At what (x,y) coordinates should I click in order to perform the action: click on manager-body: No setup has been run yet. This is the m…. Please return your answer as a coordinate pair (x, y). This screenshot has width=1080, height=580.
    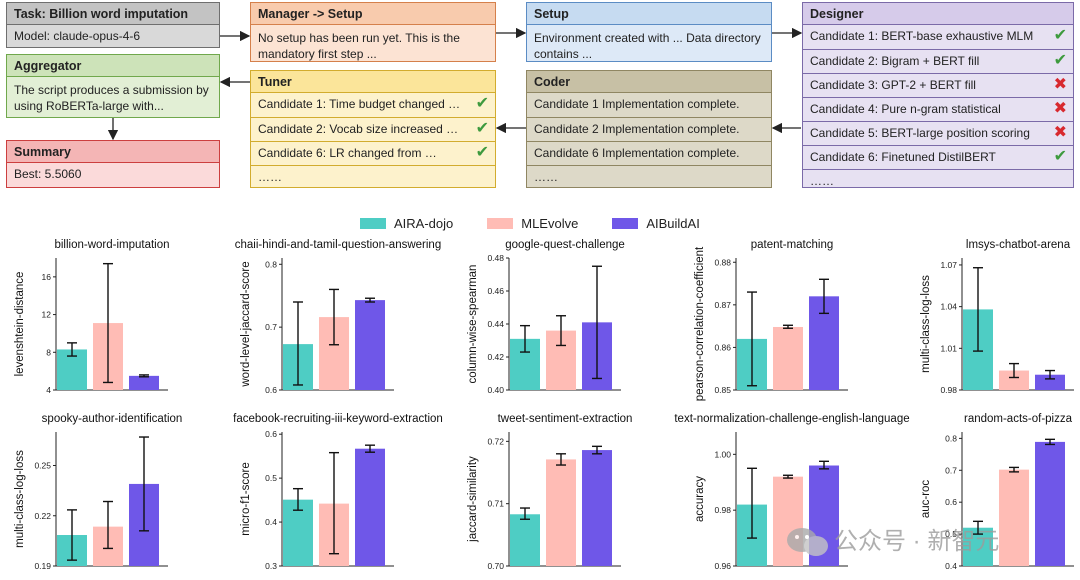
    Looking at the image, I should click on (359, 46).